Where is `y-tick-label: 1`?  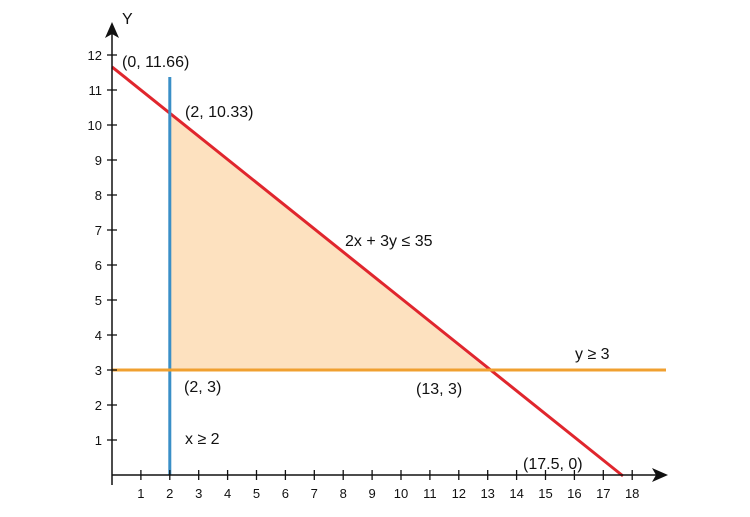
y-tick-label: 1 is located at coordinates (98, 440).